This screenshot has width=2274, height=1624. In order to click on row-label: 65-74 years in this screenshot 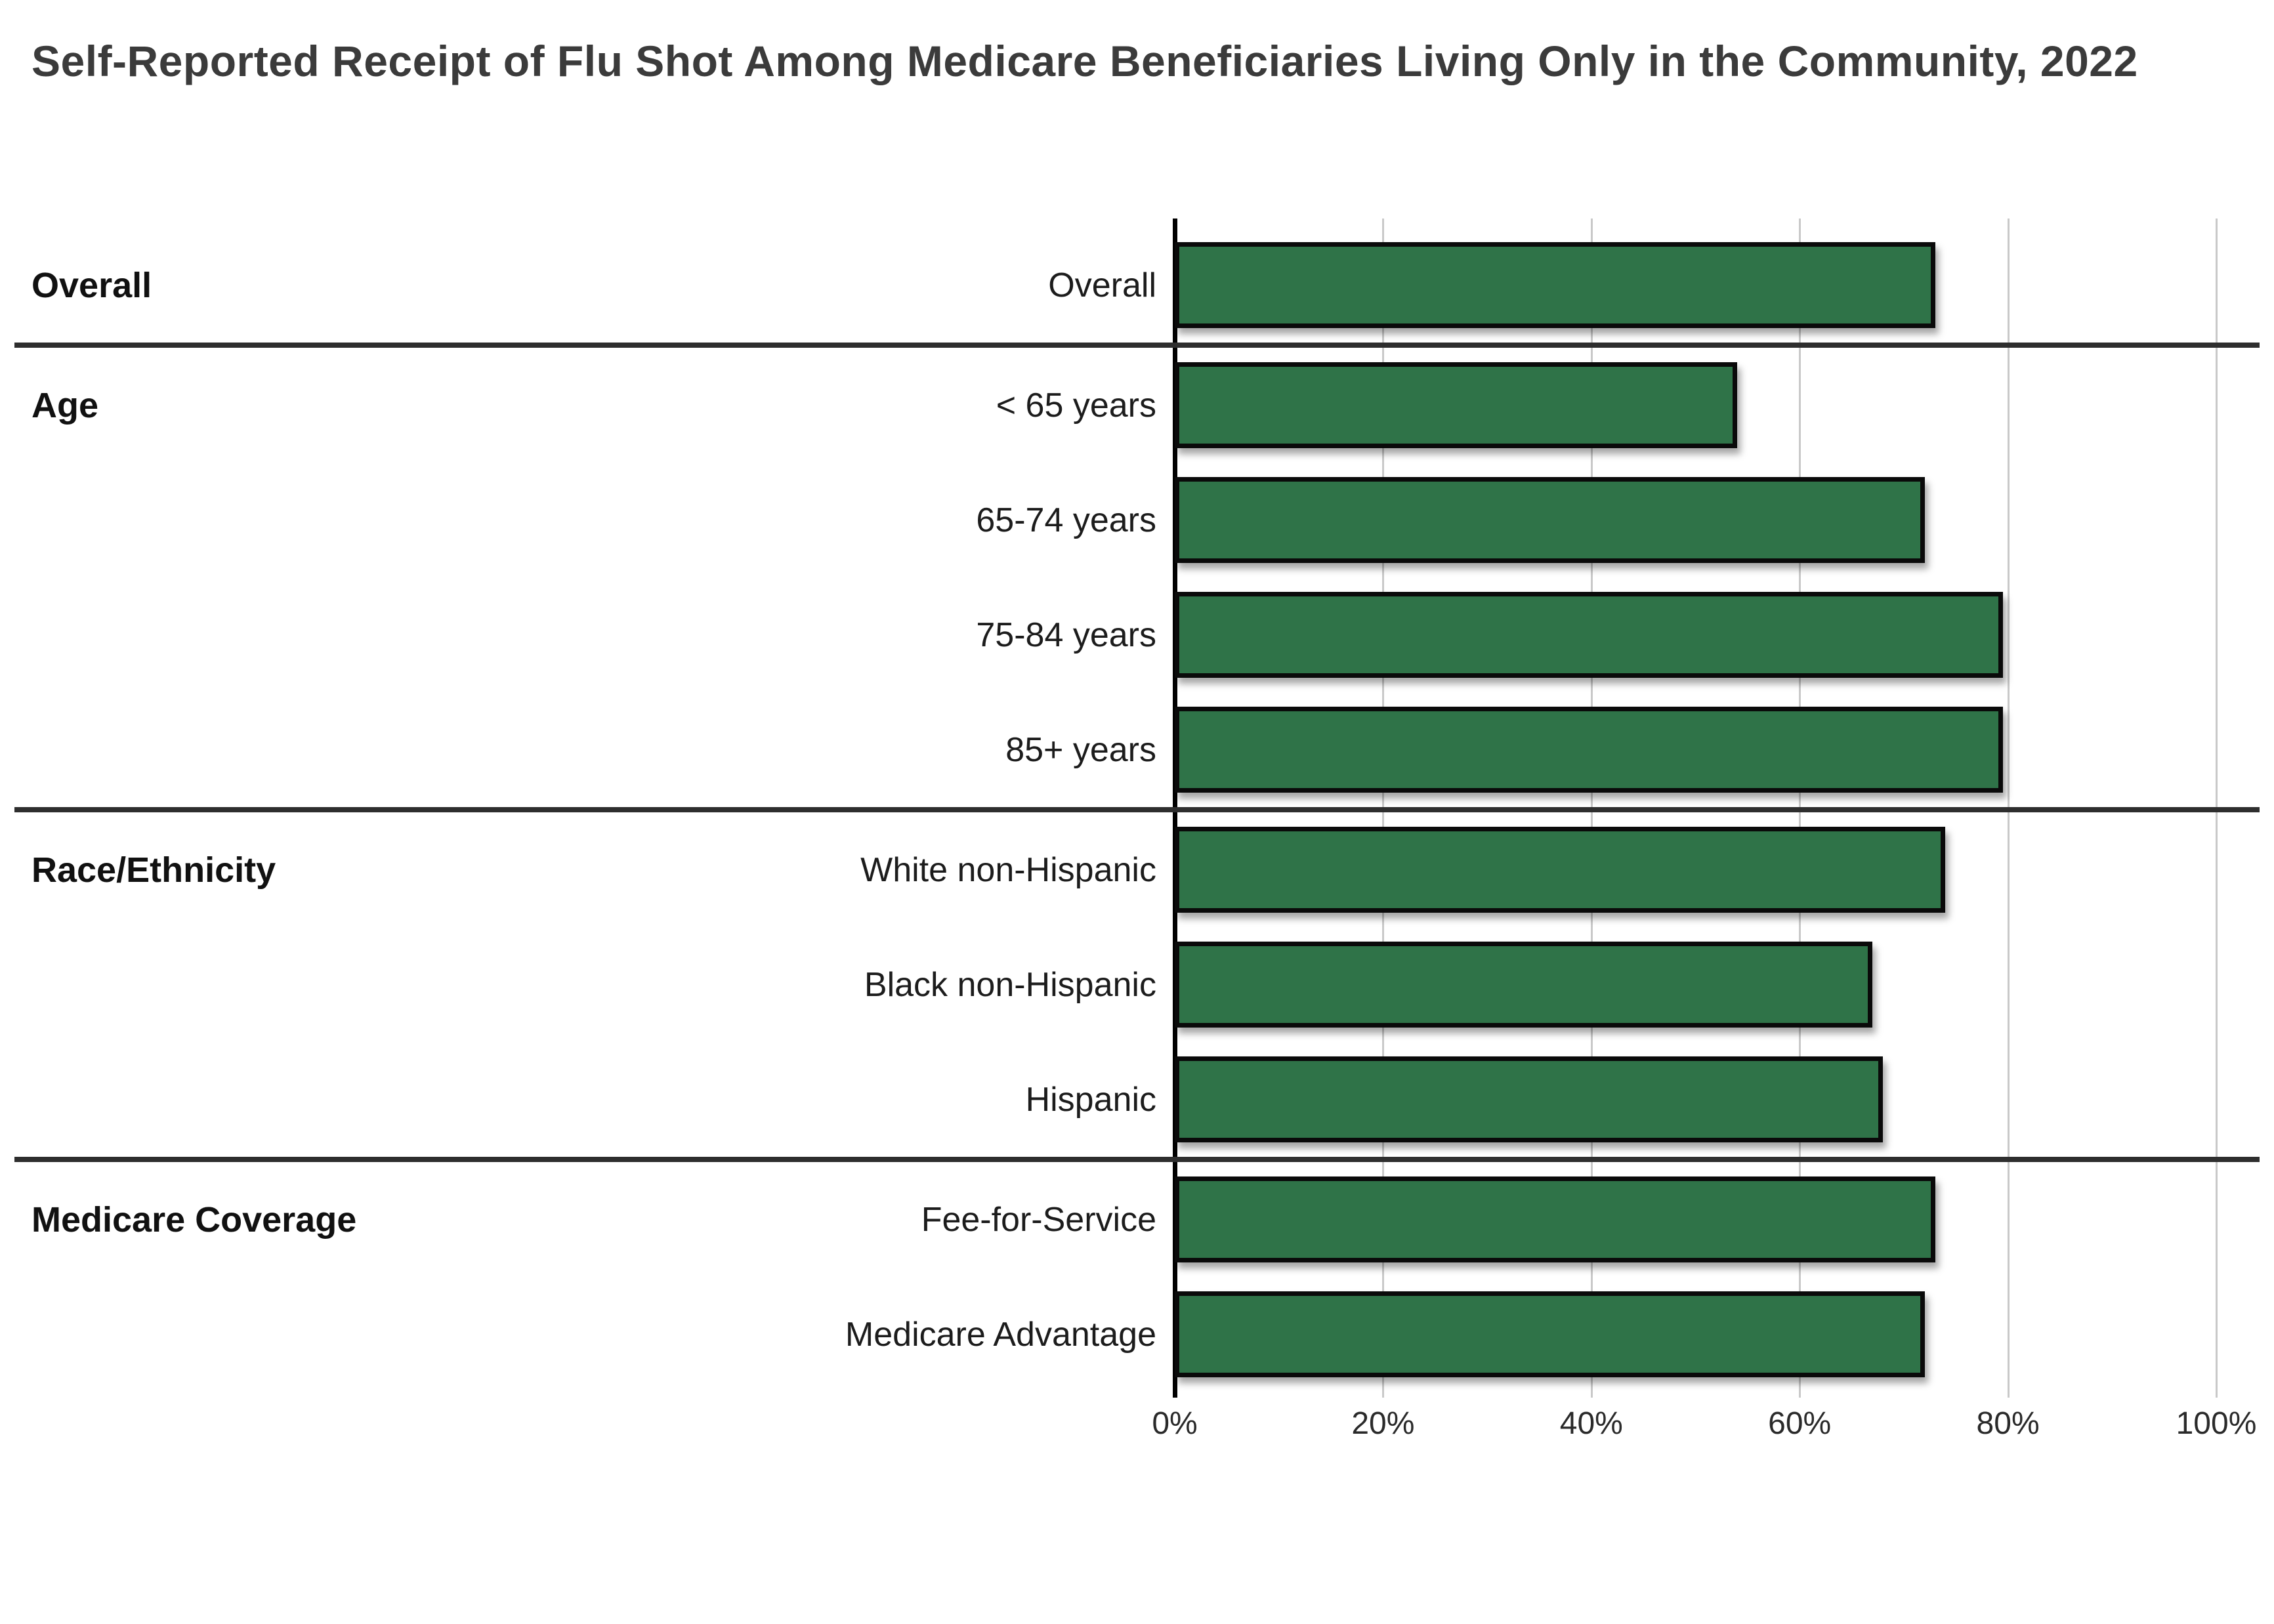, I will do `click(1066, 520)`.